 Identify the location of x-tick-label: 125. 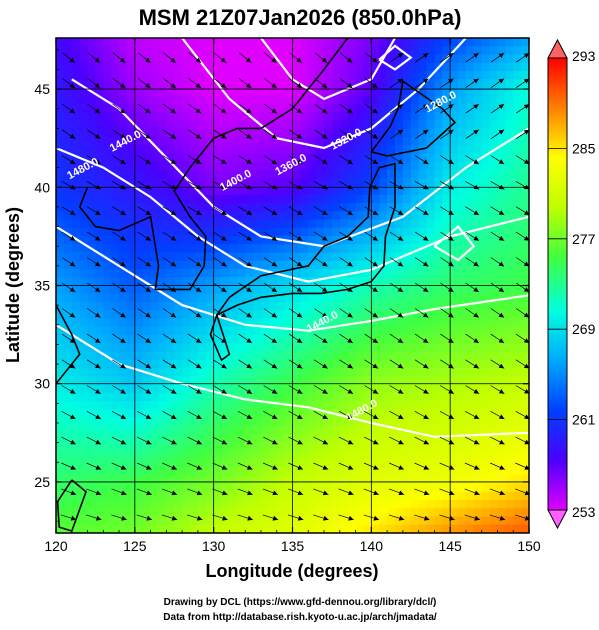
(135, 546).